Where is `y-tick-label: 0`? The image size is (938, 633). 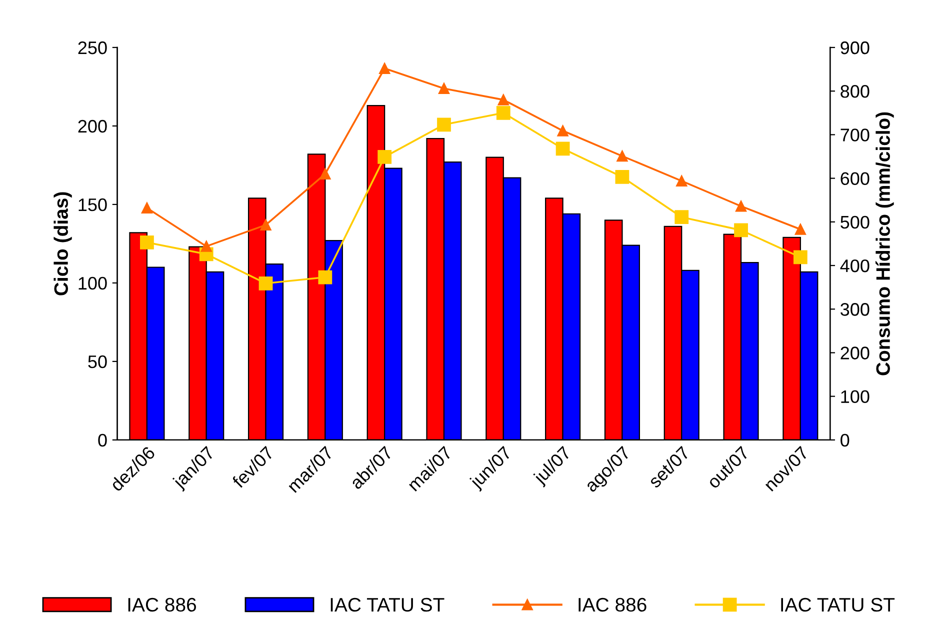
y-tick-label: 0 is located at coordinates (102, 440).